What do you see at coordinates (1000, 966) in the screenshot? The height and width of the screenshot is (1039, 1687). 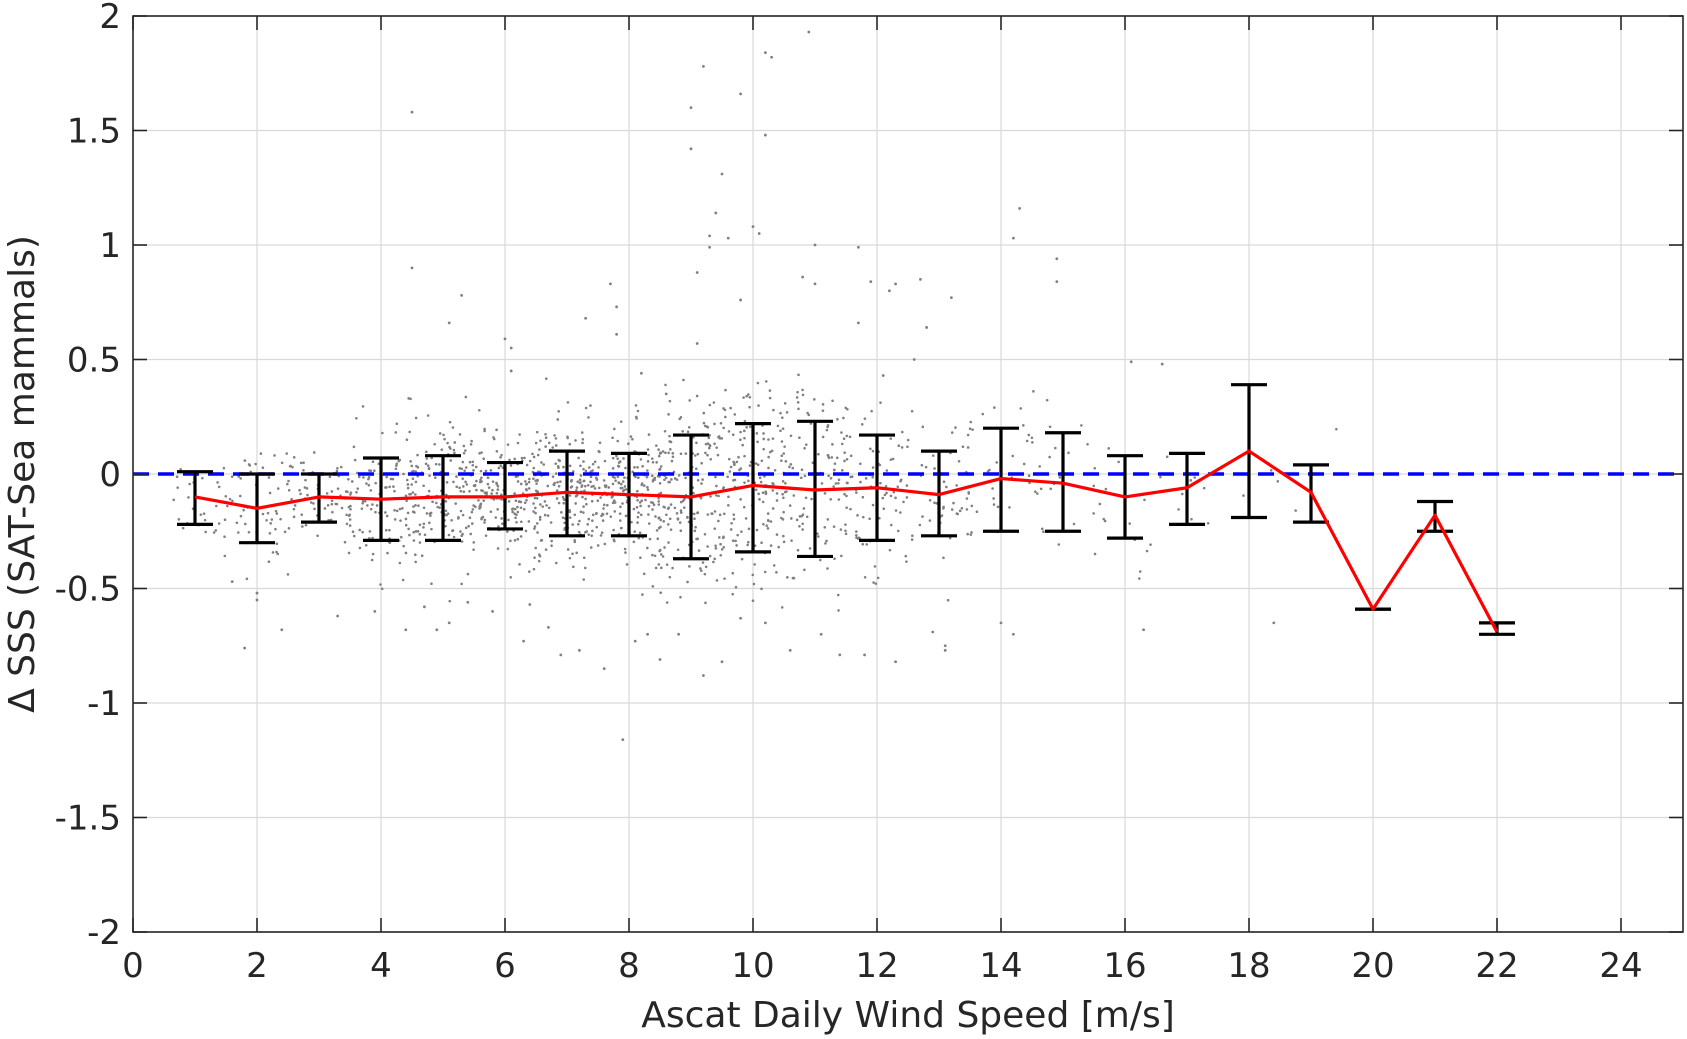 I see `x-tick-label: 14` at bounding box center [1000, 966].